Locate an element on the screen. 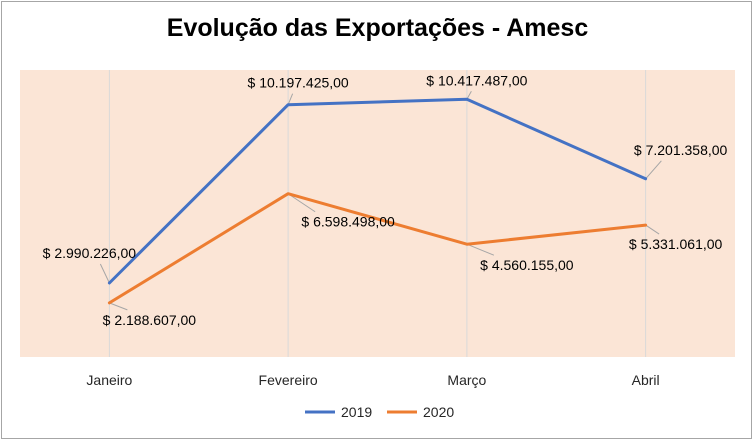 The width and height of the screenshot is (755, 442). data-label: $ 5.331.061,00 is located at coordinates (676, 244).